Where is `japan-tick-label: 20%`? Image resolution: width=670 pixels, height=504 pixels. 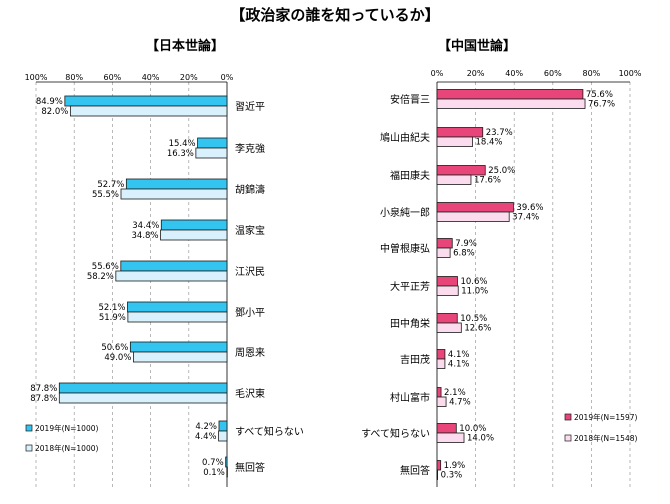 japan-tick-label: 20% is located at coordinates (189, 77).